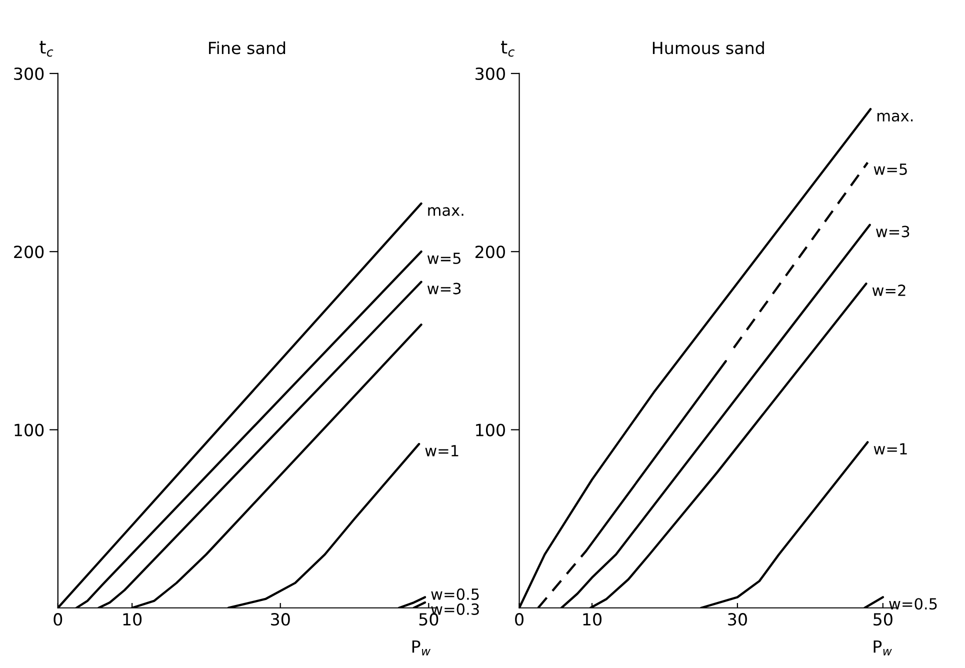  What do you see at coordinates (708, 47) in the screenshot?
I see `chart-title: Humous sand` at bounding box center [708, 47].